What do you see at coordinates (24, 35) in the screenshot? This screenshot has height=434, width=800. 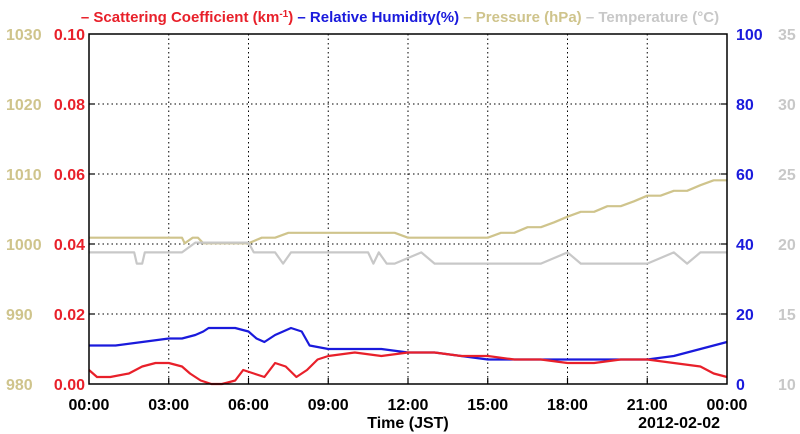 I see `pressure-axis-tick-label: 1030` at bounding box center [24, 35].